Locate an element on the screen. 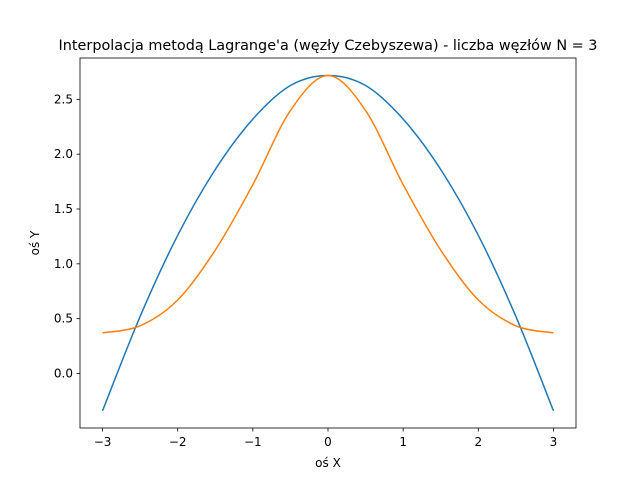 The image size is (640, 480). y-tick-label: 0.5 is located at coordinates (63, 319).